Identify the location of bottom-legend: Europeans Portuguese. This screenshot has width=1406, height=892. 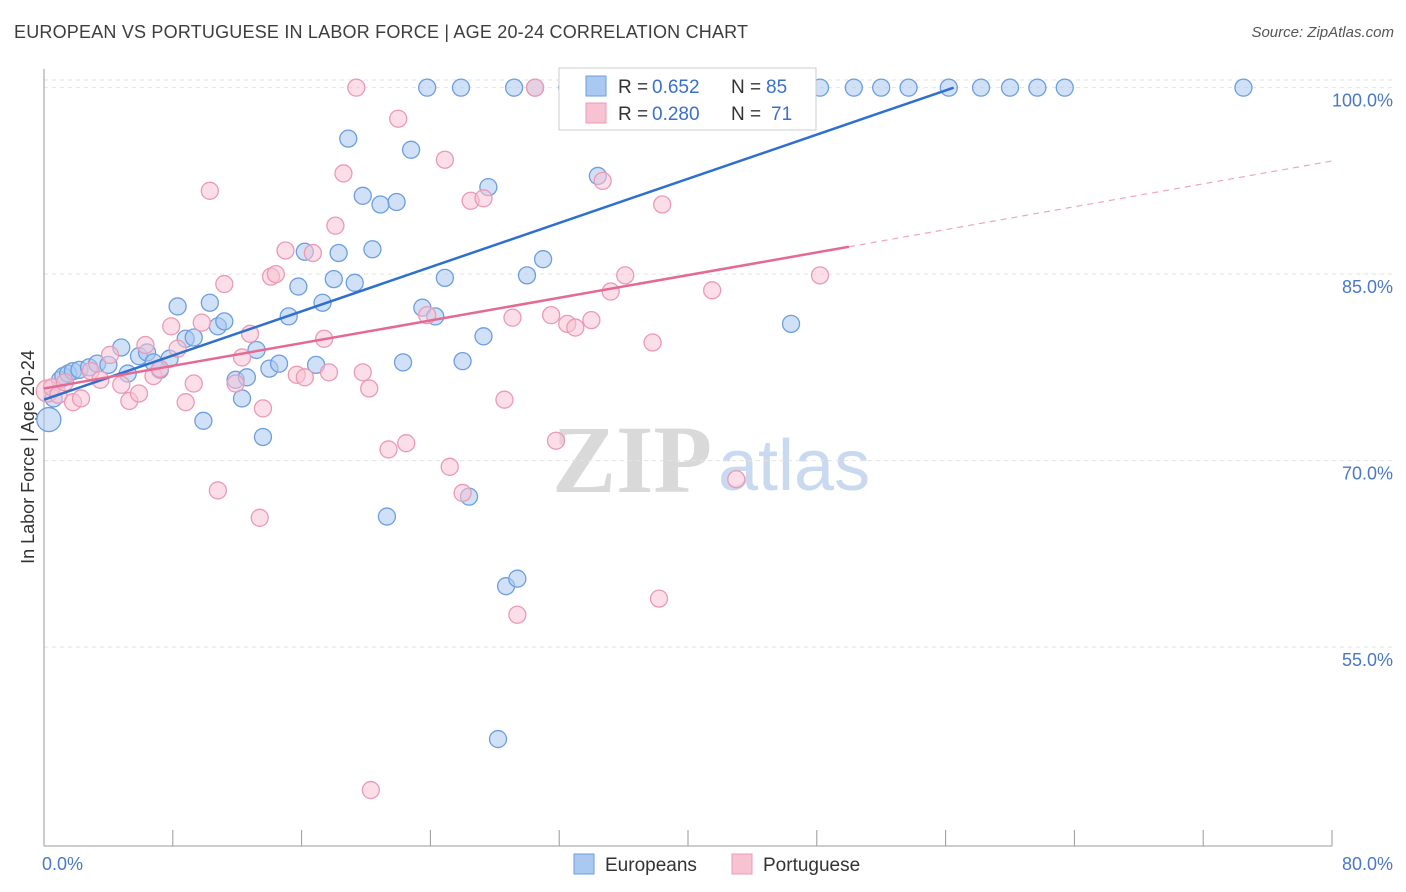
(716, 864).